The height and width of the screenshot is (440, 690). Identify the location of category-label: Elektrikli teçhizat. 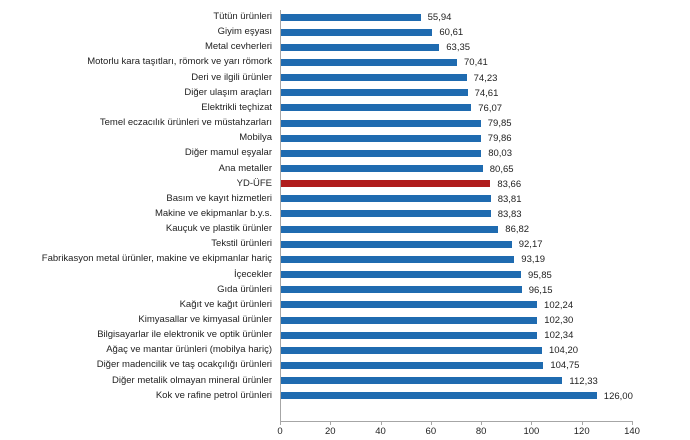
(236, 107).